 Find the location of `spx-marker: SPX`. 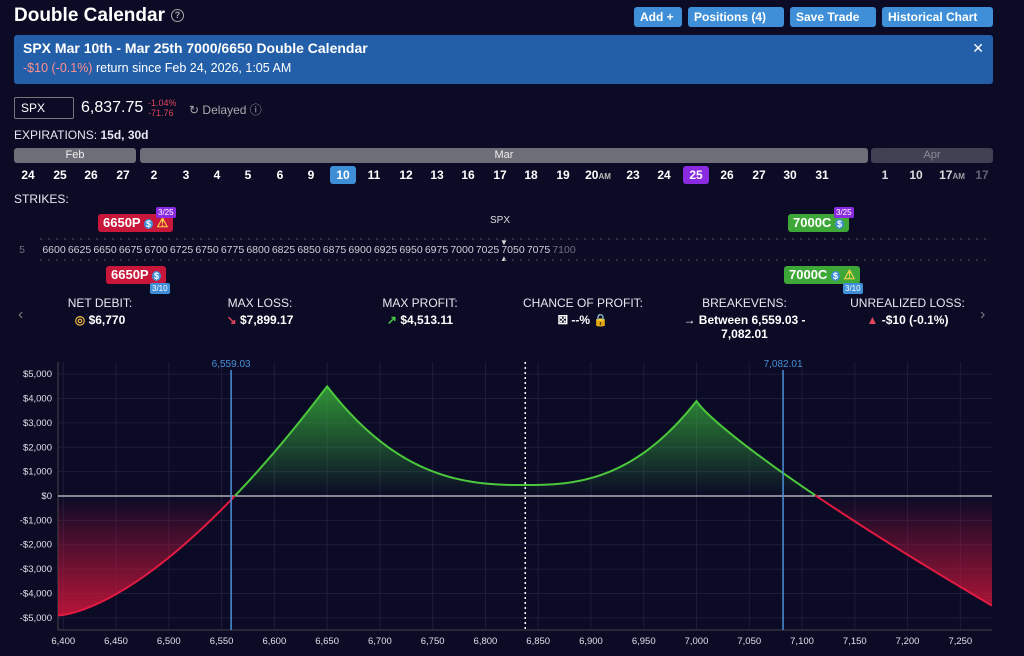

spx-marker: SPX is located at coordinates (500, 220).